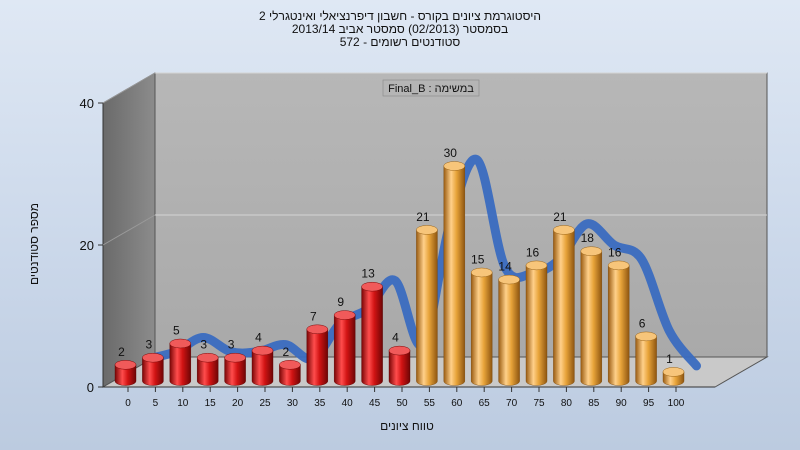  What do you see at coordinates (402, 403) in the screenshot?
I see `x-tick-label: 50` at bounding box center [402, 403].